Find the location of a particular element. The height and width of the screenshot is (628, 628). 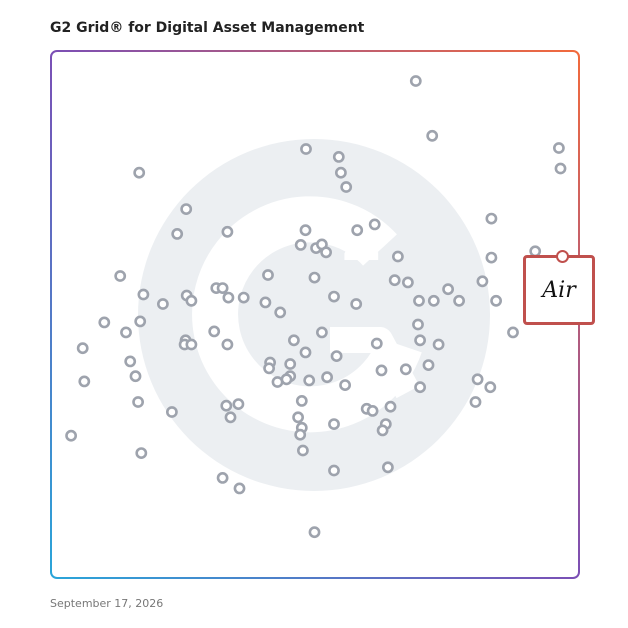

air-logo: Air is located at coordinates (559, 290).